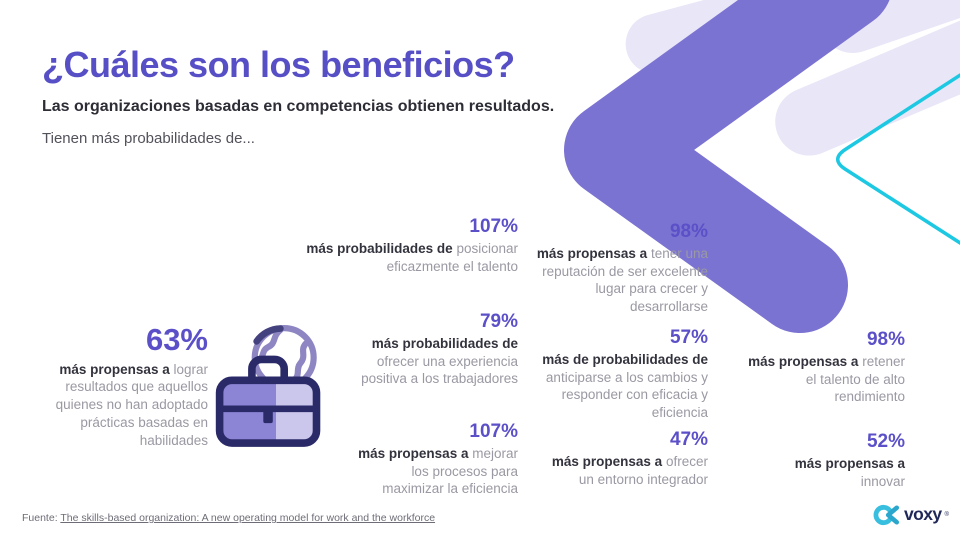 Image resolution: width=960 pixels, height=540 pixels. Describe the element at coordinates (886, 515) in the screenshot. I see `voxy-logo-icon` at that location.